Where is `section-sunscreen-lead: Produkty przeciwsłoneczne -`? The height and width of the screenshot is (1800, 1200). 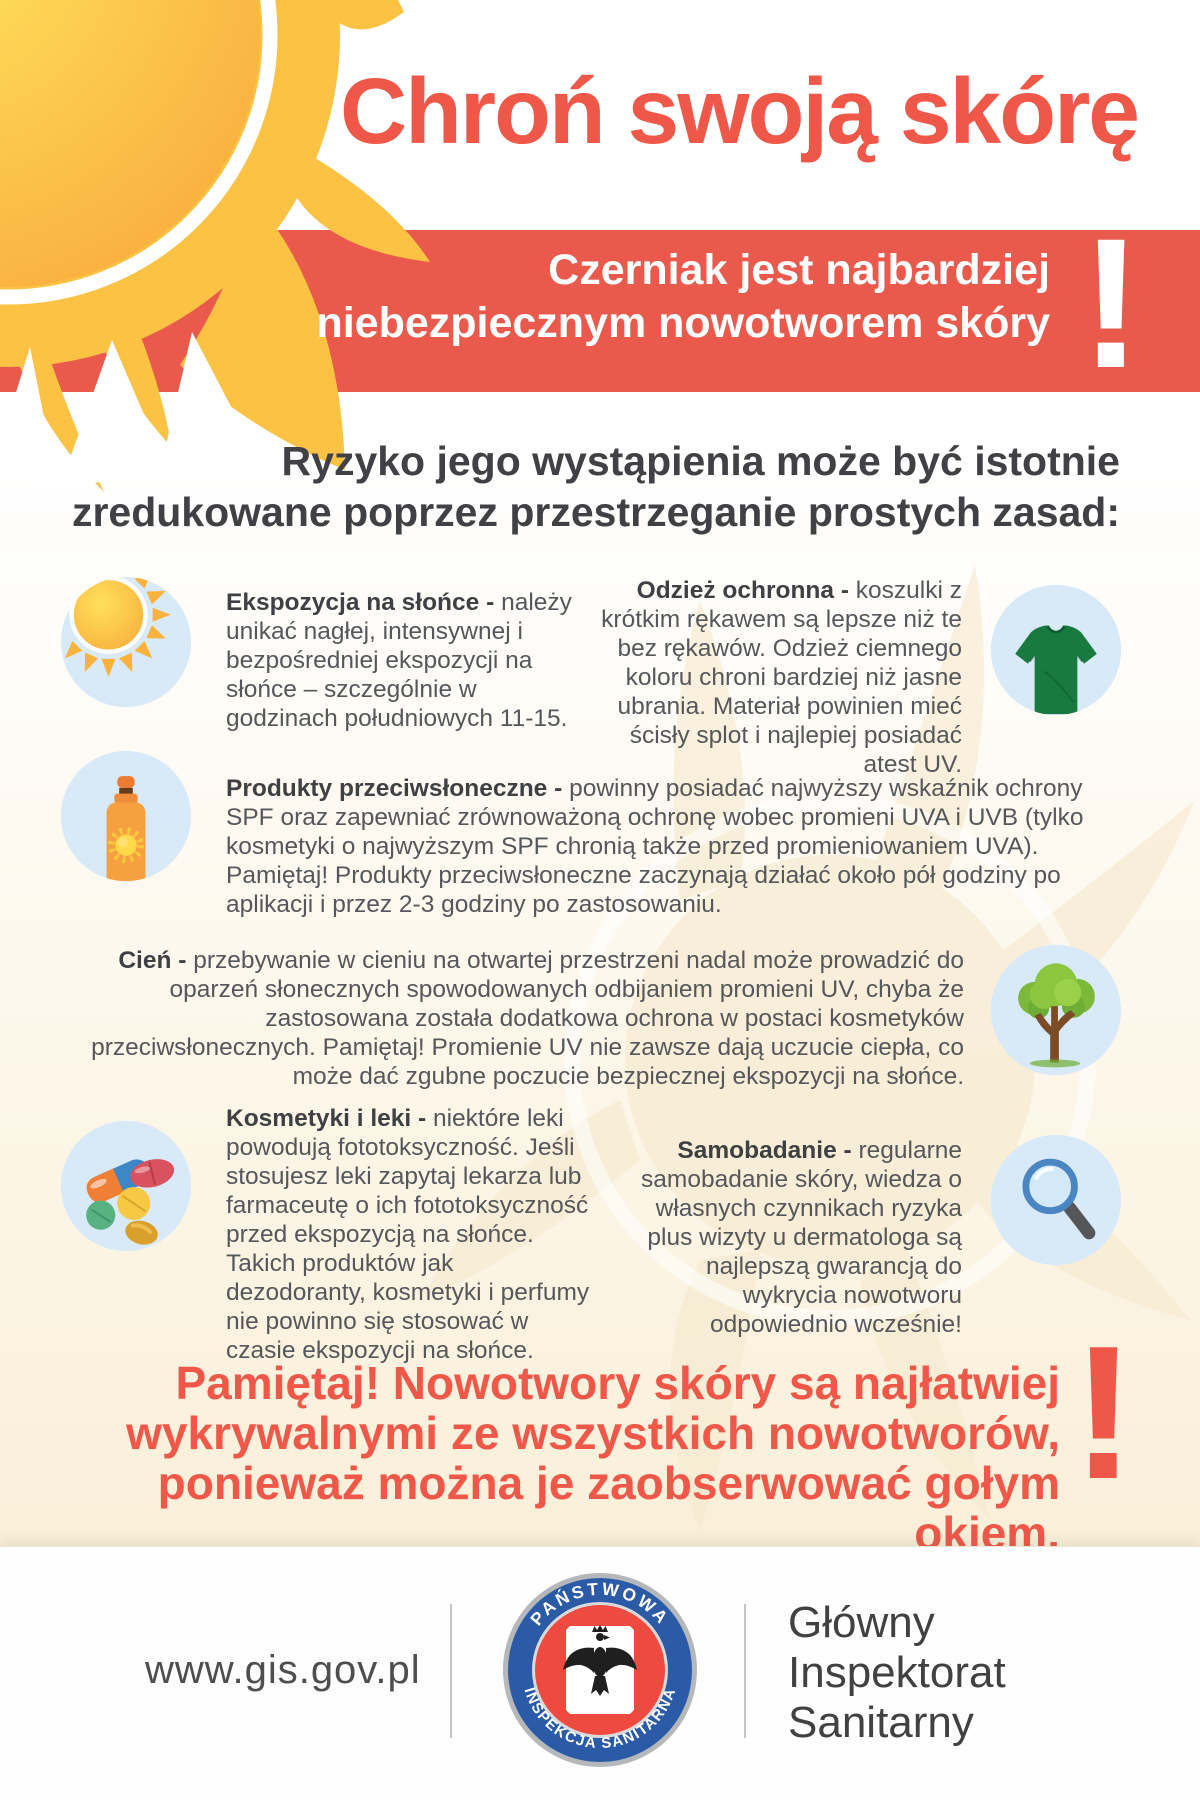
section-sunscreen-lead: Produkty przeciwsłoneczne - is located at coordinates (394, 788).